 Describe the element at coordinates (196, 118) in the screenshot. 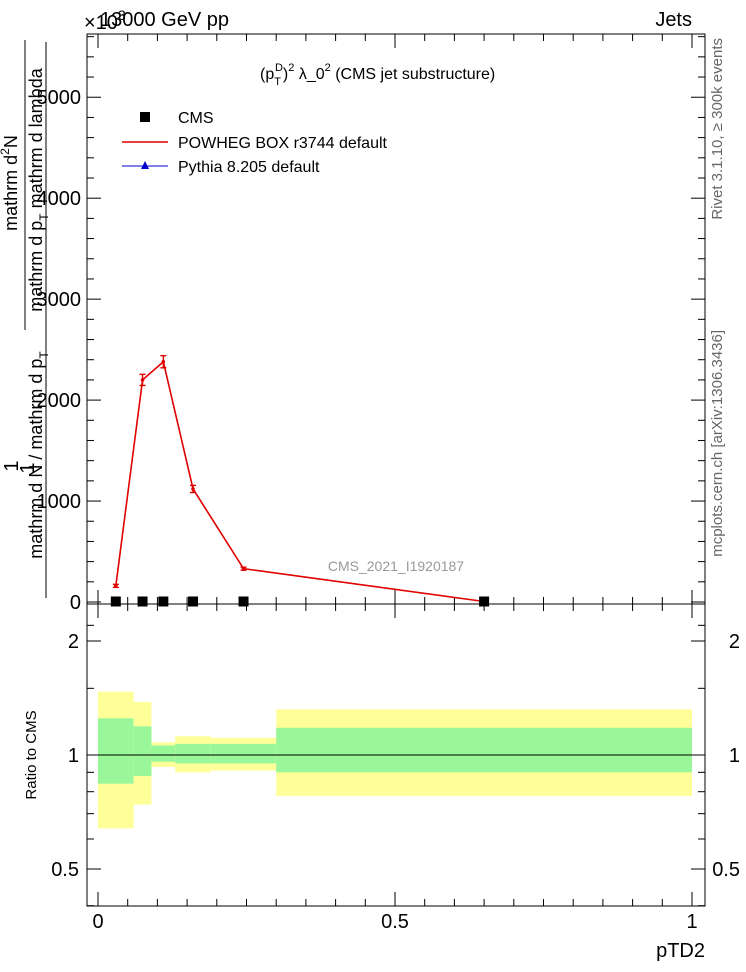

I see `legend-cms-label: CMS` at that location.